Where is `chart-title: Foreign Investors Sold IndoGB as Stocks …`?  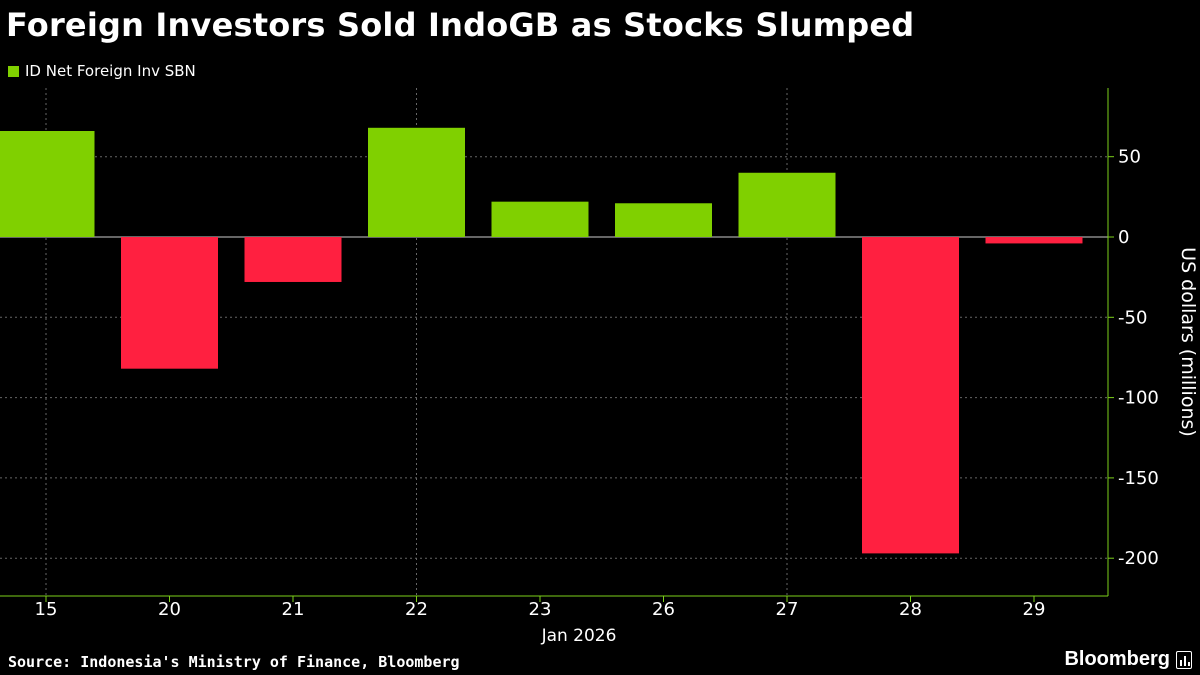
chart-title: Foreign Investors Sold IndoGB as Stocks … is located at coordinates (460, 25).